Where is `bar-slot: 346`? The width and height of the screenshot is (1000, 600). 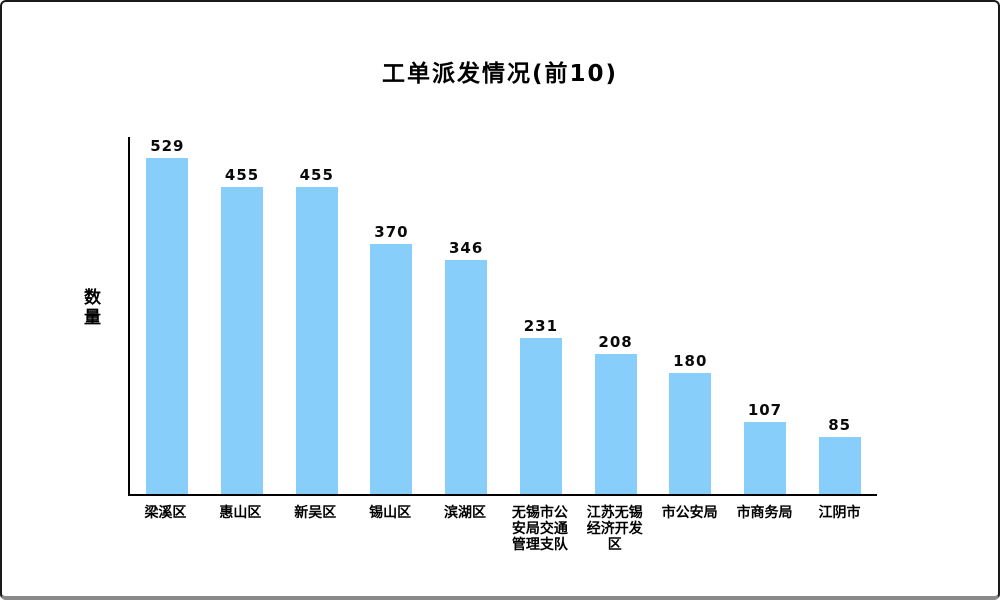
bar-slot: 346 is located at coordinates (466, 315).